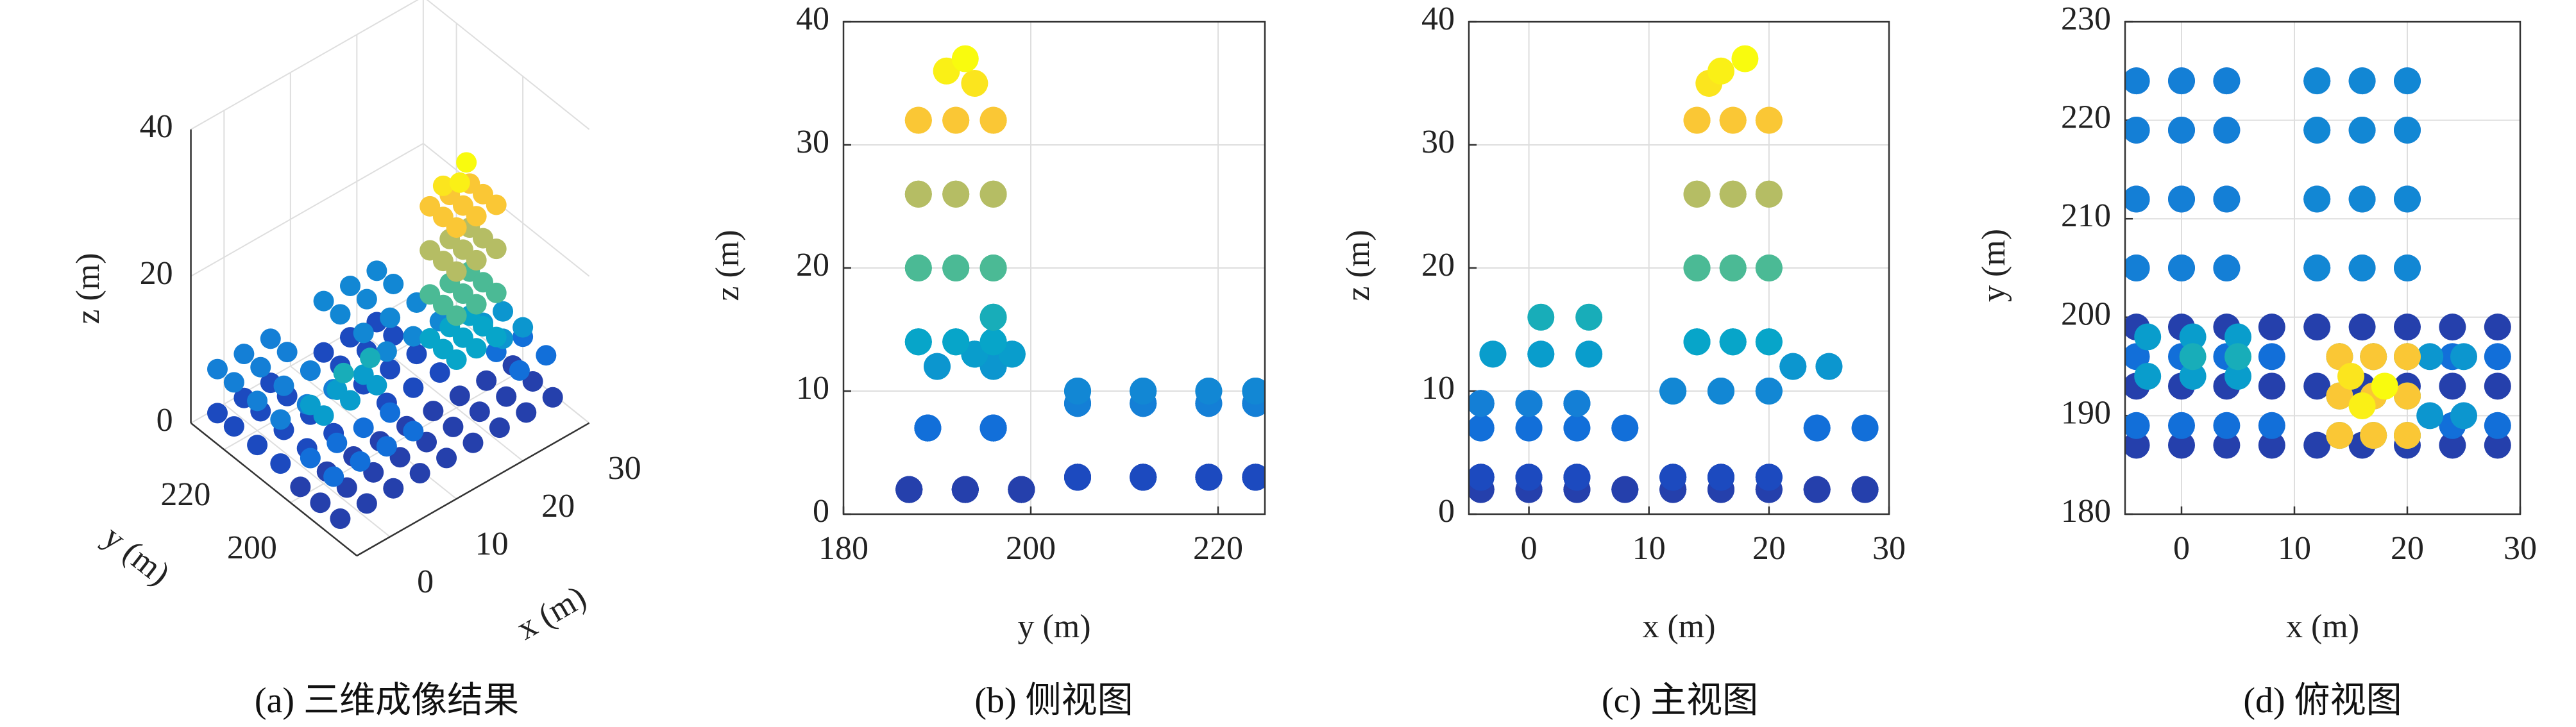 This screenshot has height=727, width=2576. I want to click on x-tick-label: 180, so click(843, 548).